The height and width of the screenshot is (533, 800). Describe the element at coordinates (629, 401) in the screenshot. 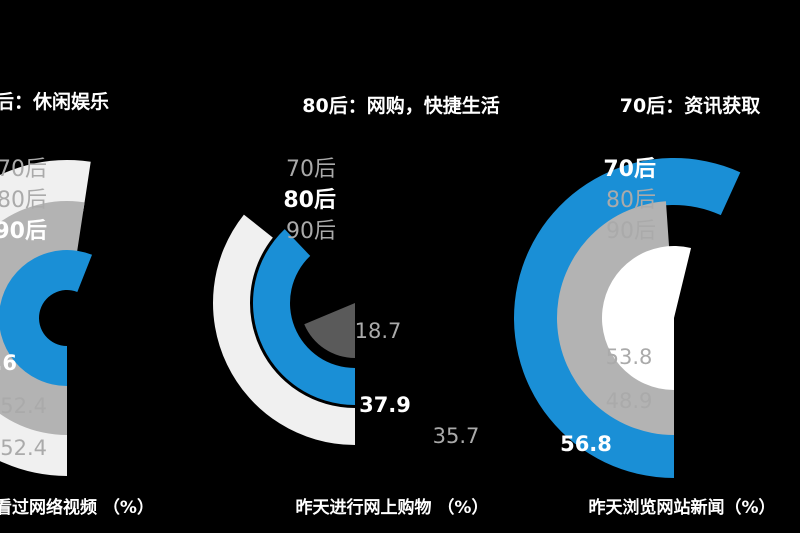

I see `value-label-3-2: 48.9` at that location.